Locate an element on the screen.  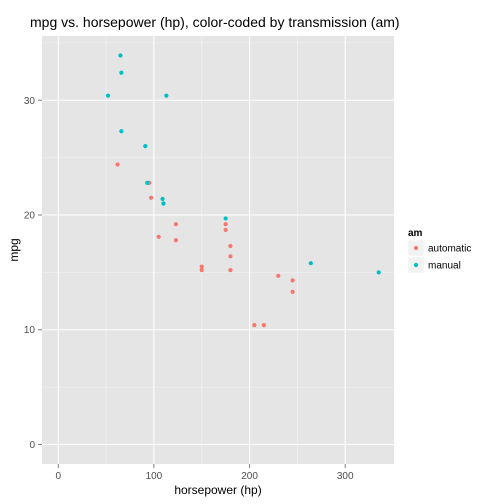
x-axis-title: horsepower (hp) is located at coordinates (217, 490).